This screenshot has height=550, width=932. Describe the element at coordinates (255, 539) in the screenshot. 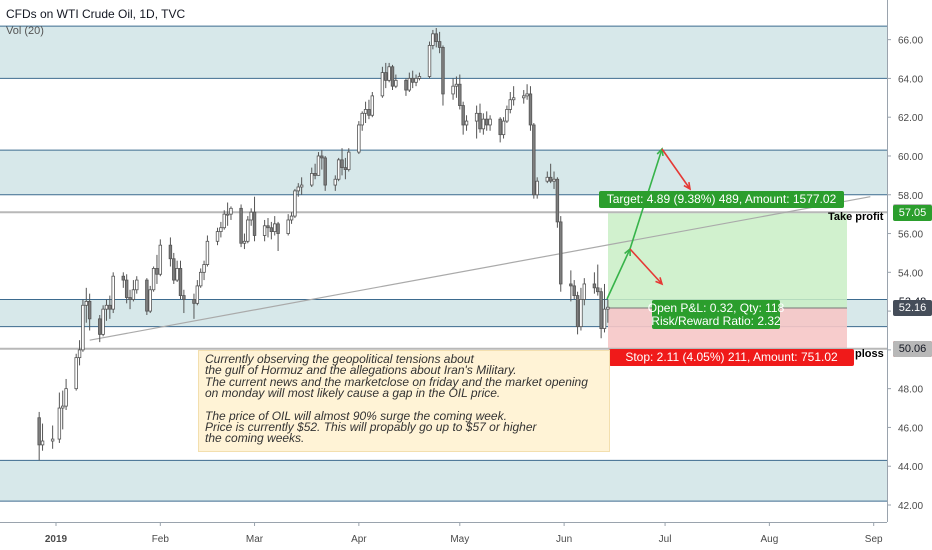

I see `x-tick-label: Mar` at that location.